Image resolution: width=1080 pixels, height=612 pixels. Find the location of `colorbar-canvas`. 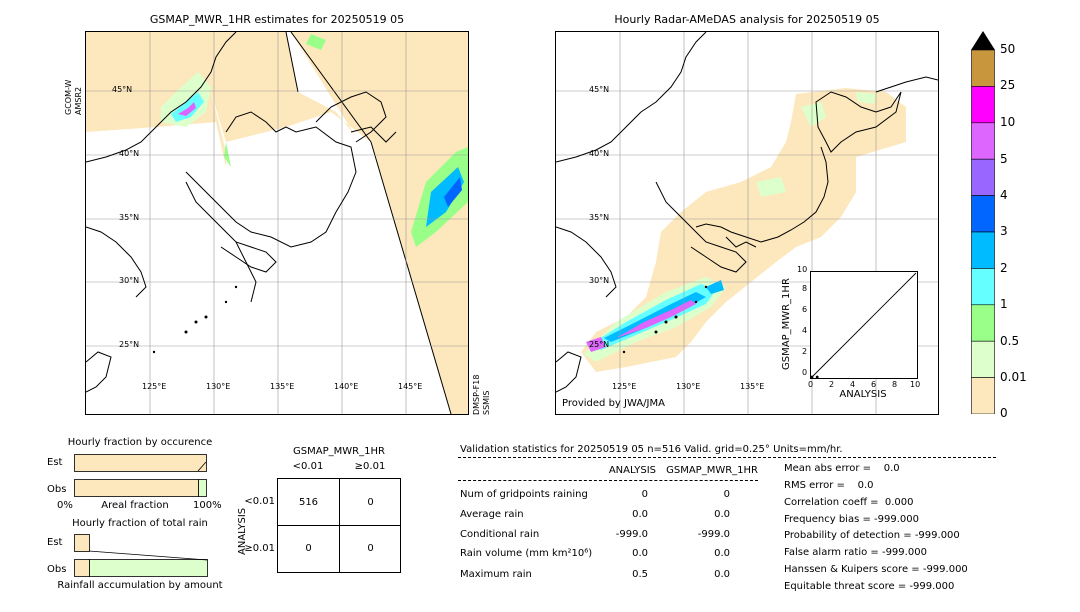

colorbar-canvas is located at coordinates (983, 223).